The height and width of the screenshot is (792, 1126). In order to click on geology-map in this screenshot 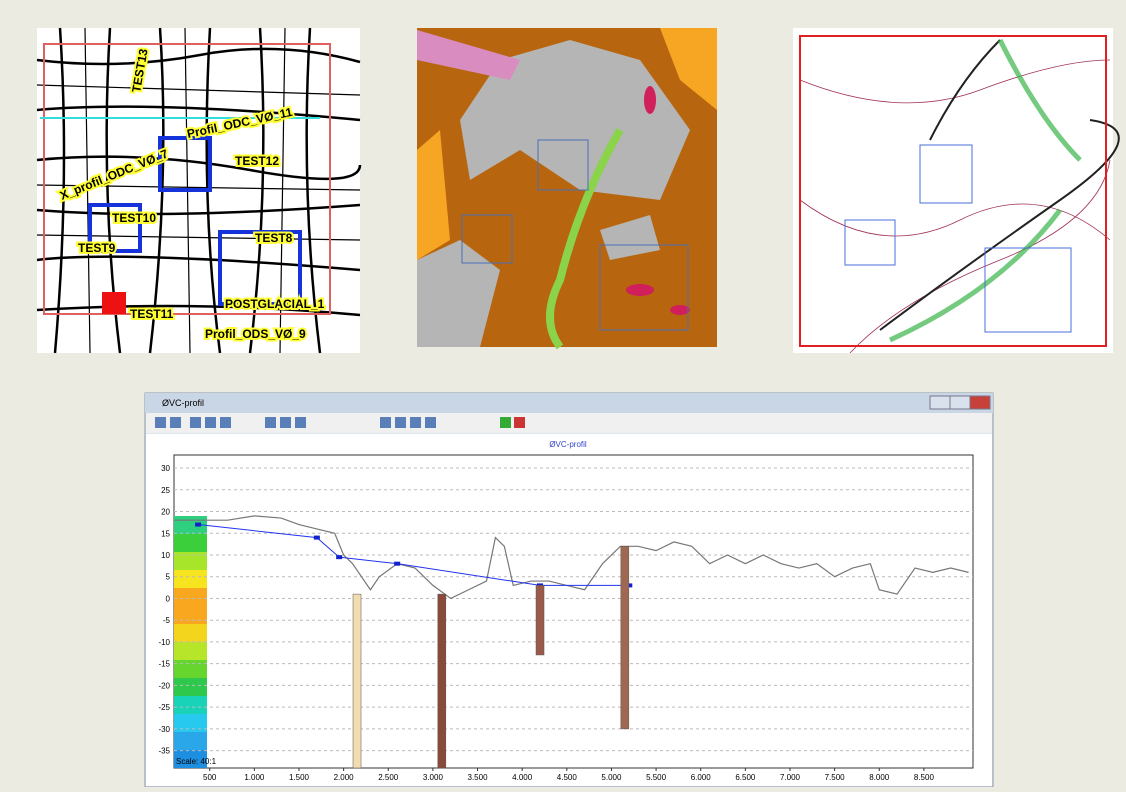, I will do `click(567, 189)`.